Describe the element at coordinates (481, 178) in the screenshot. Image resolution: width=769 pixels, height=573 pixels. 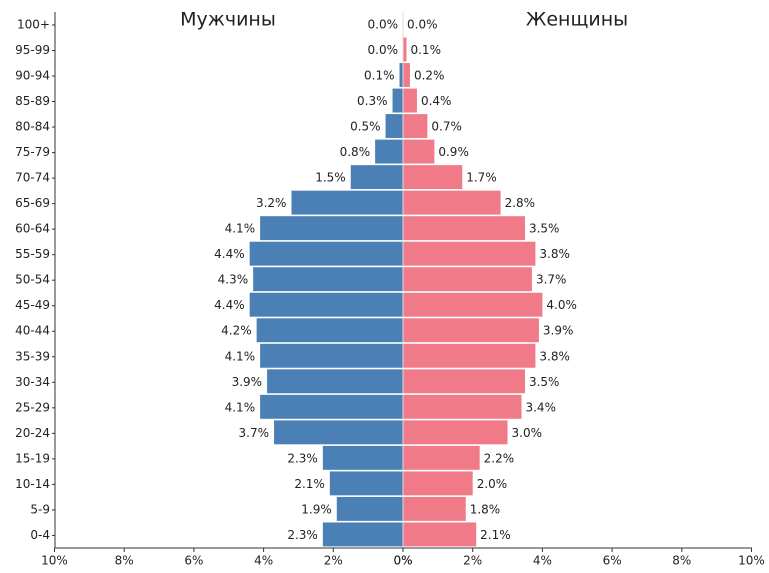
I see `value-label: 1.7%` at that location.